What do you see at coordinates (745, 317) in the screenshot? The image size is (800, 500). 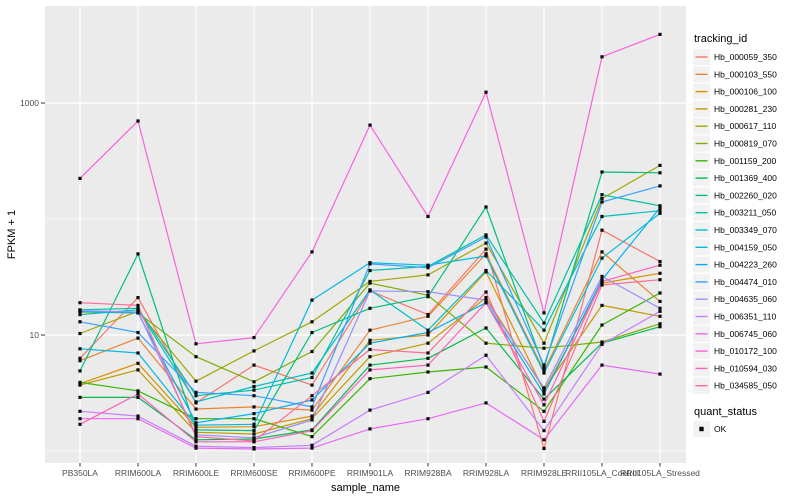 I see `legend-label: Hb_006351_110` at bounding box center [745, 317].